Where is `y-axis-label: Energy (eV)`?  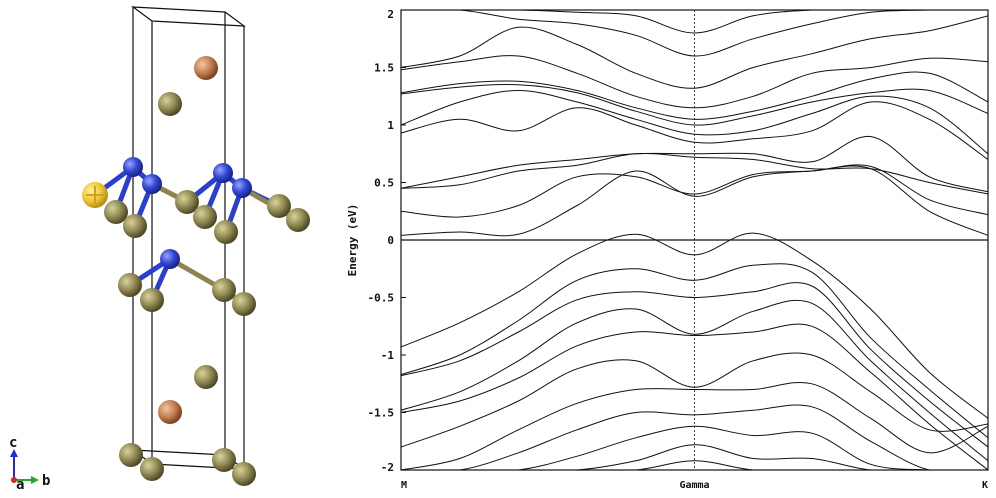
y-axis-label: Energy (eV) is located at coordinates (352, 240).